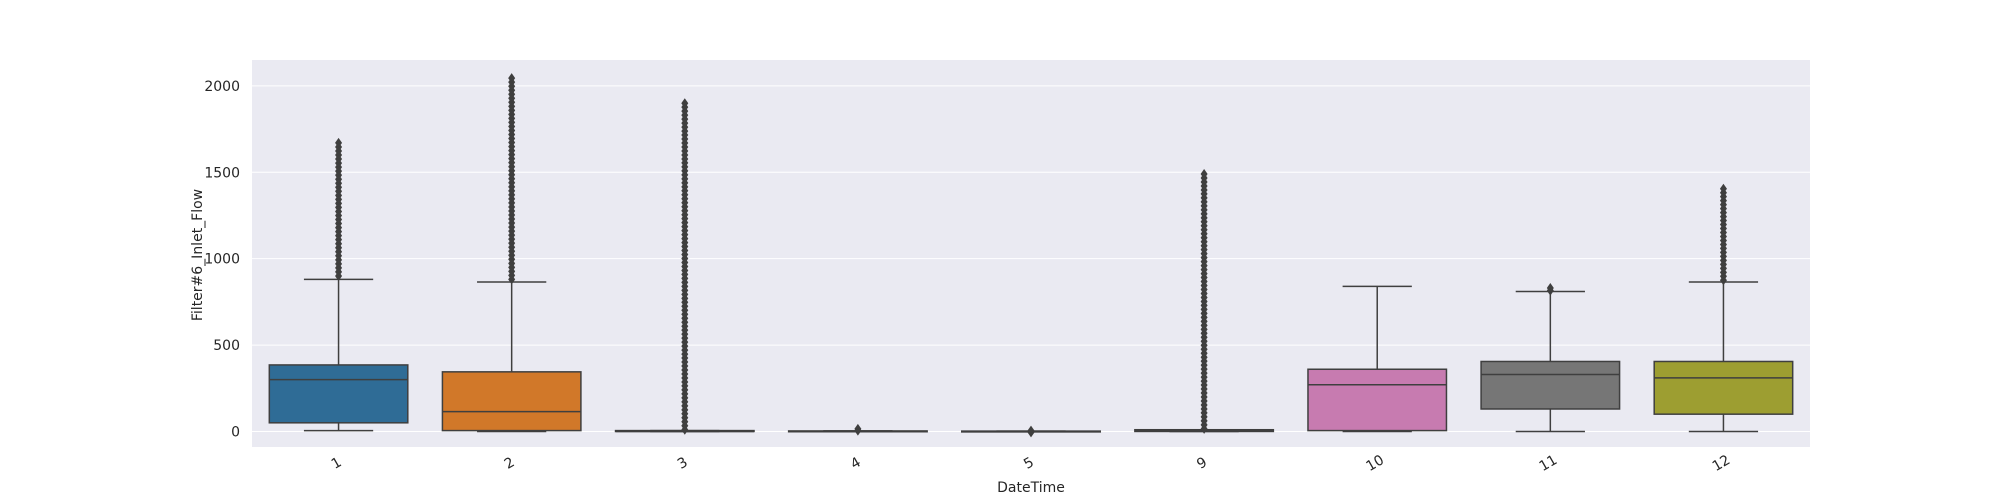 The image size is (2000, 500). What do you see at coordinates (337, 463) in the screenshot?
I see `x-tick-label: 1` at bounding box center [337, 463].